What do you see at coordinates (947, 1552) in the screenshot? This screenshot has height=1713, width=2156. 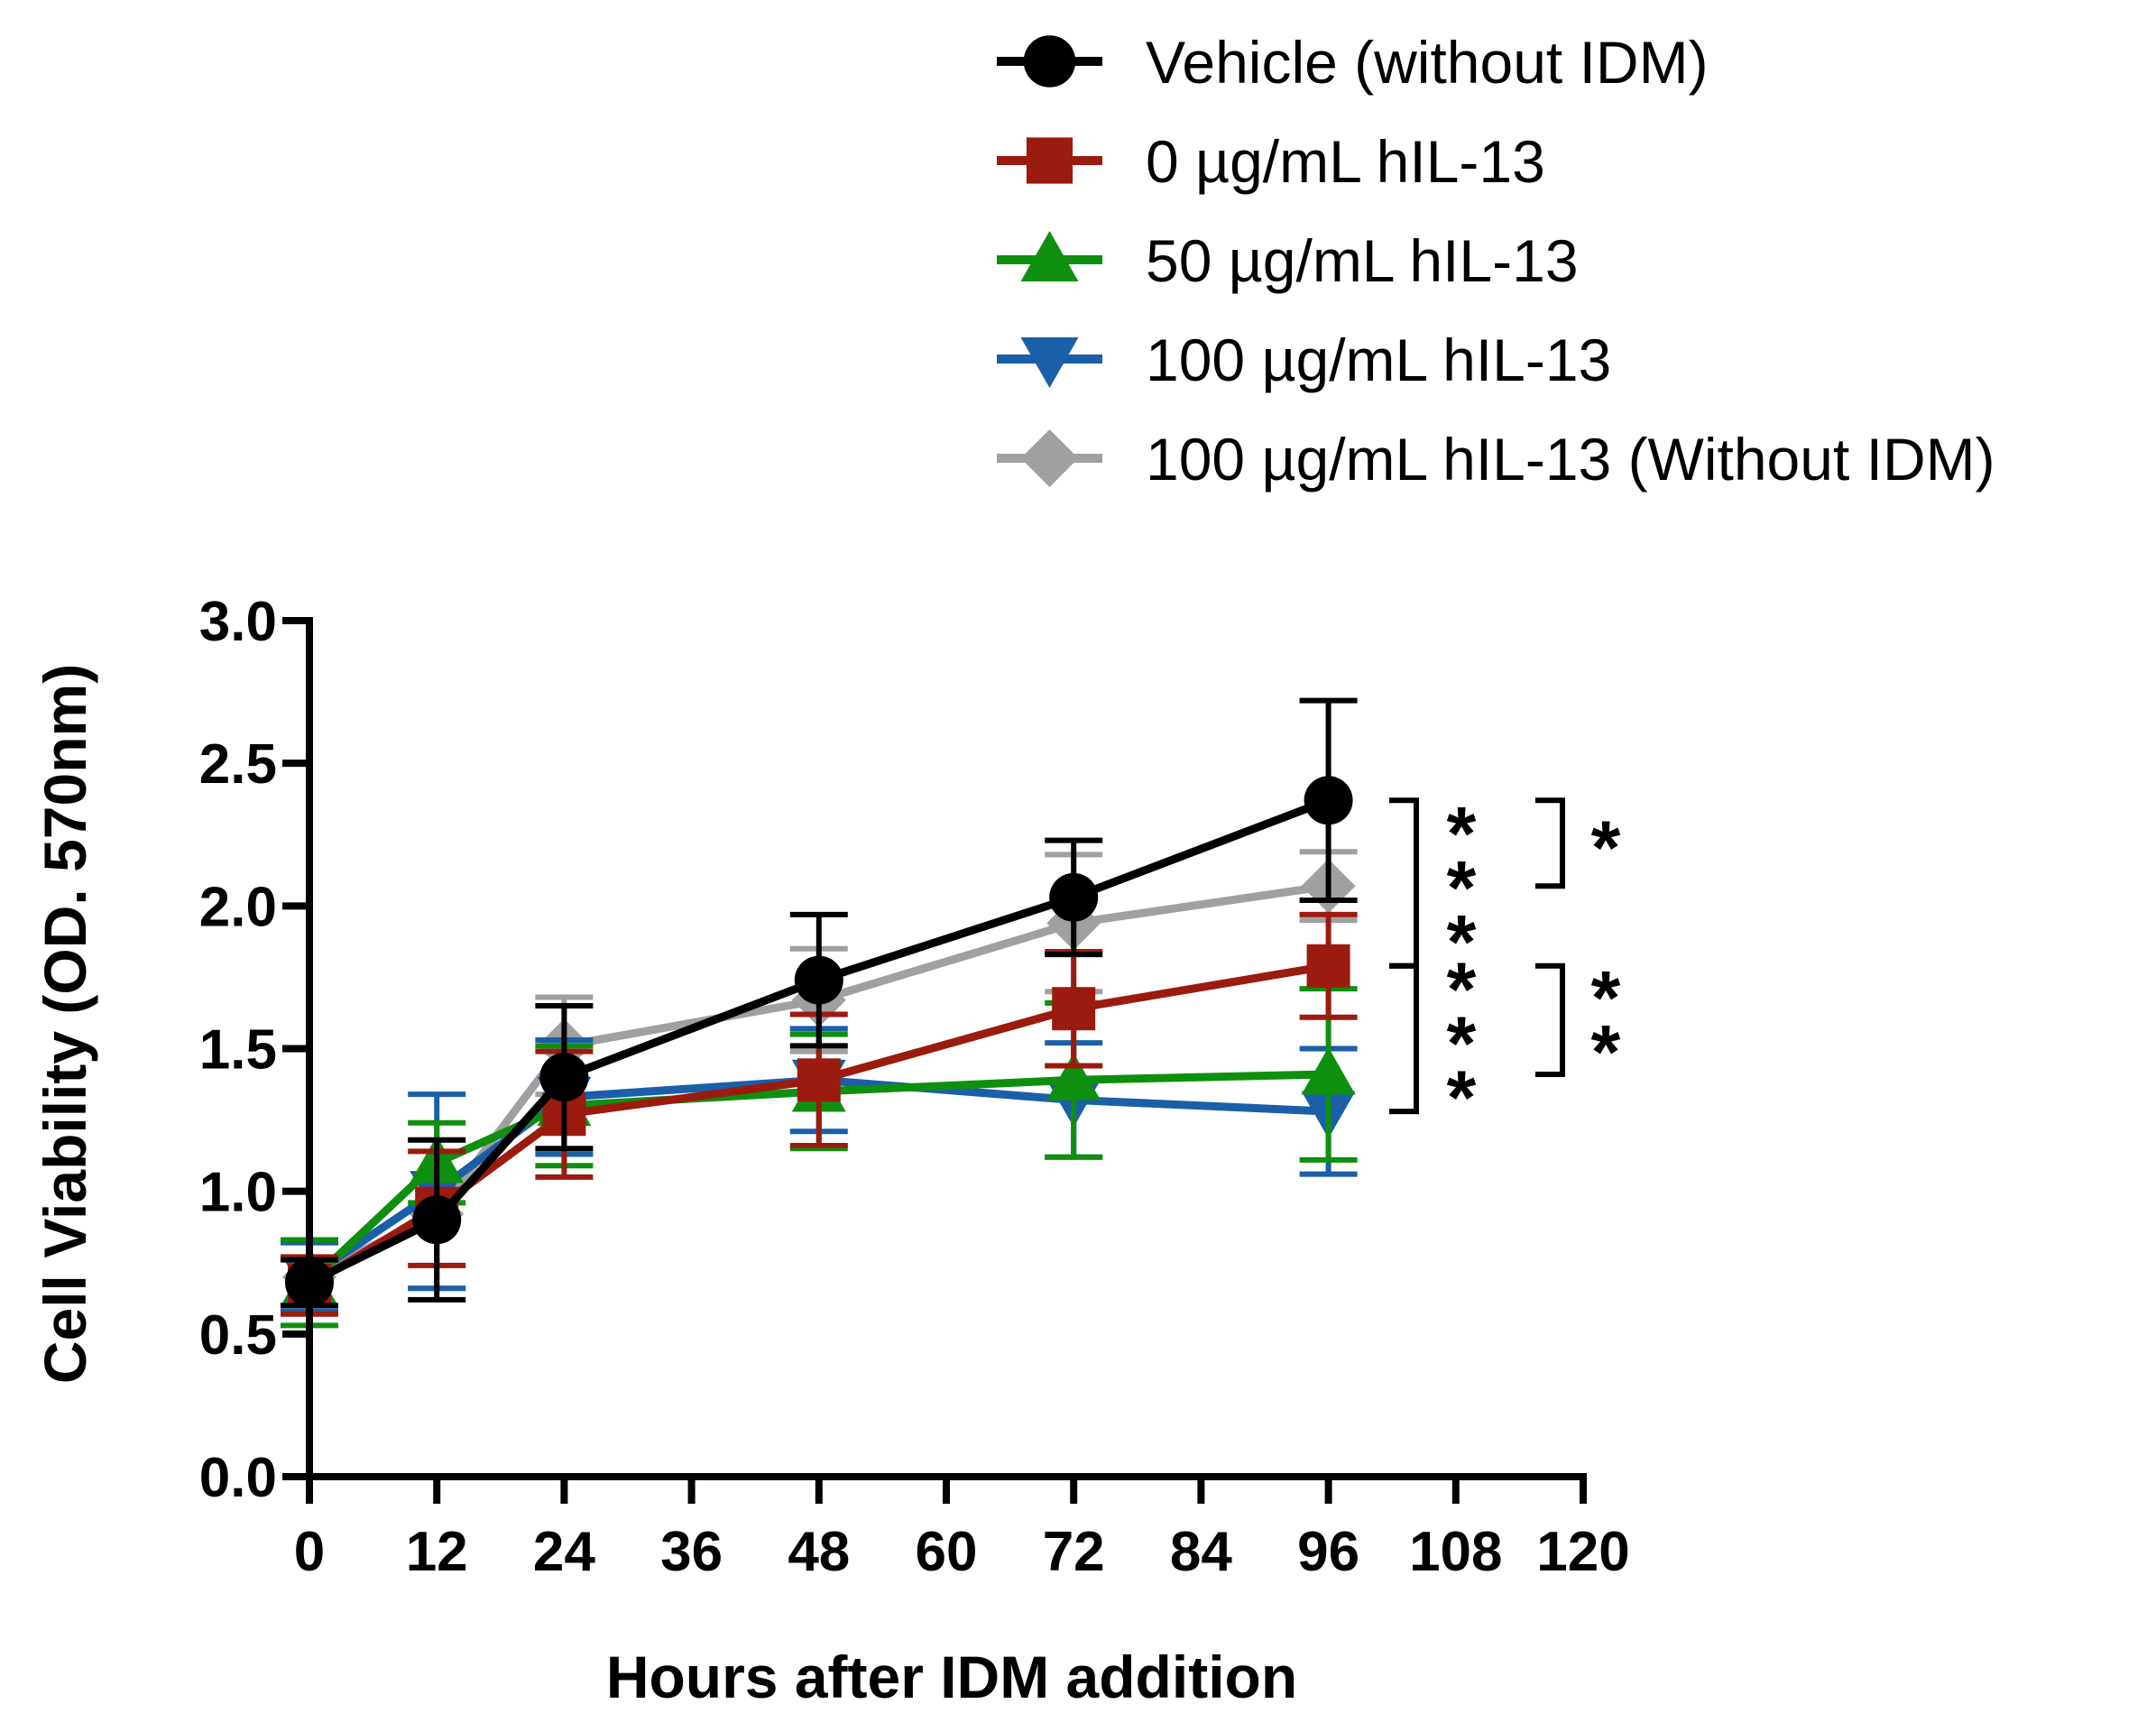 I see `x-tick-label: 60` at bounding box center [947, 1552].